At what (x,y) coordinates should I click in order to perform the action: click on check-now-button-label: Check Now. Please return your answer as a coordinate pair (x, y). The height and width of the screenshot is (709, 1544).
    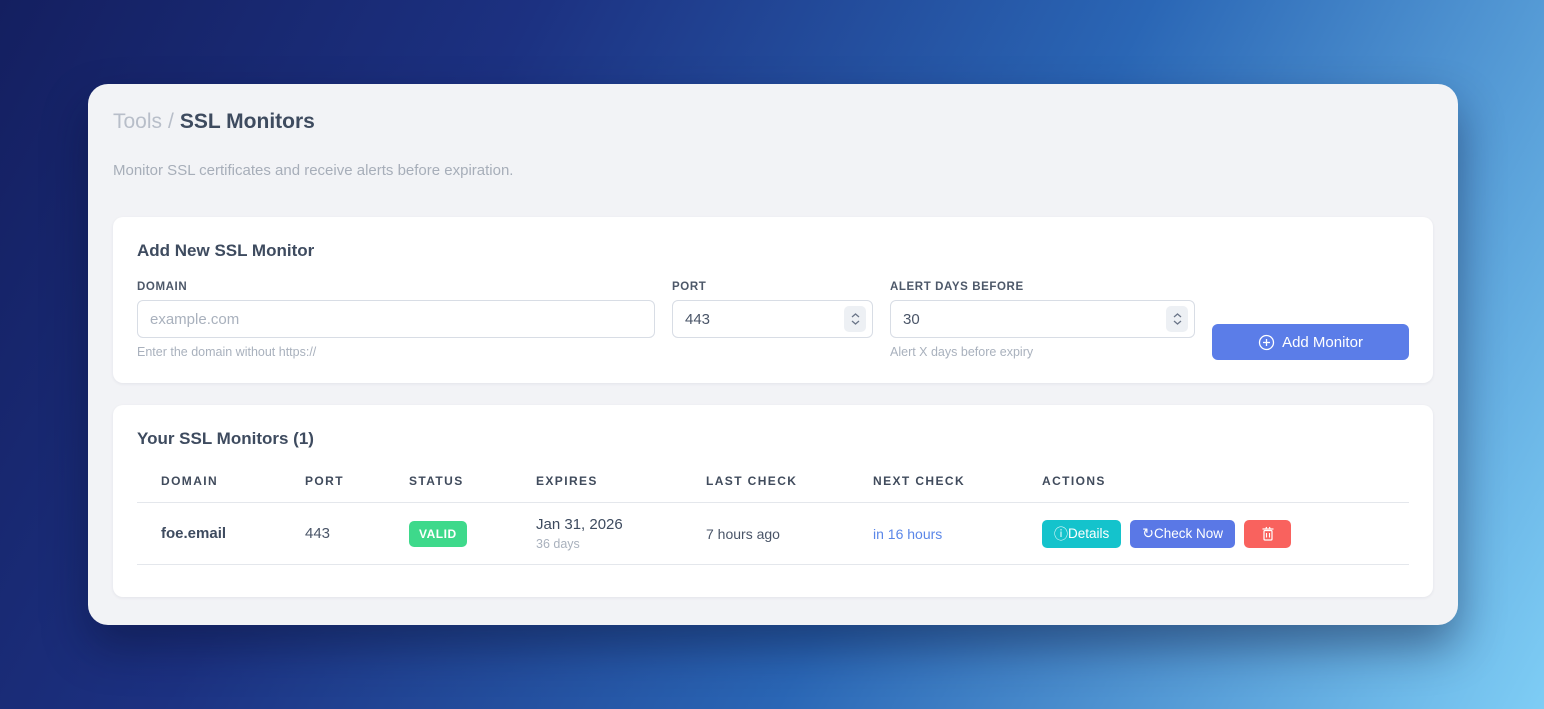
    Looking at the image, I should click on (1189, 534).